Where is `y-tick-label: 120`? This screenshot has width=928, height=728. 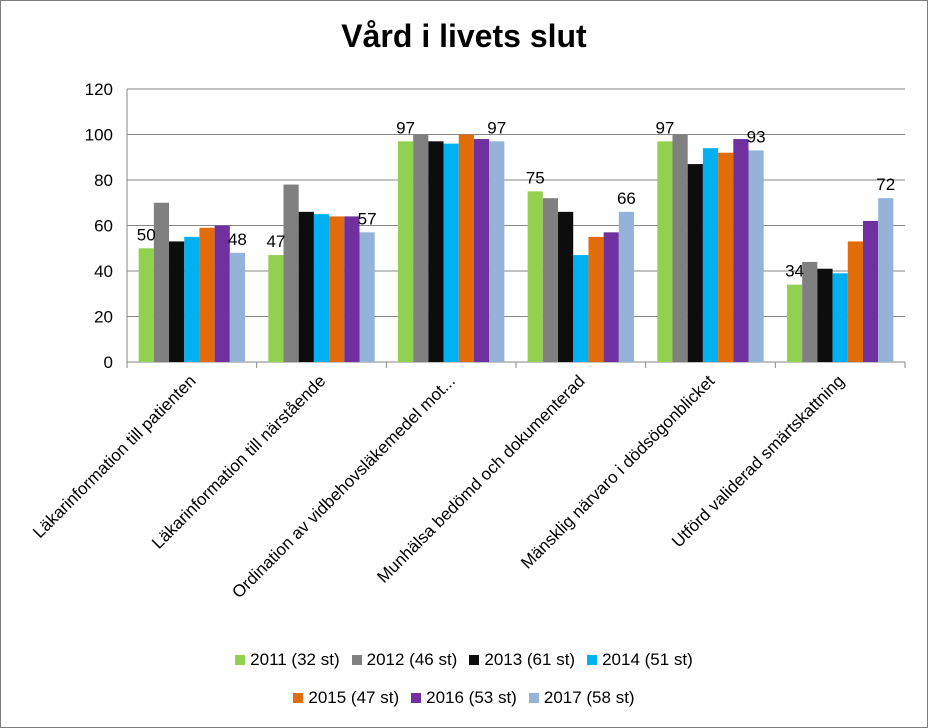
y-tick-label: 120 is located at coordinates (99, 89).